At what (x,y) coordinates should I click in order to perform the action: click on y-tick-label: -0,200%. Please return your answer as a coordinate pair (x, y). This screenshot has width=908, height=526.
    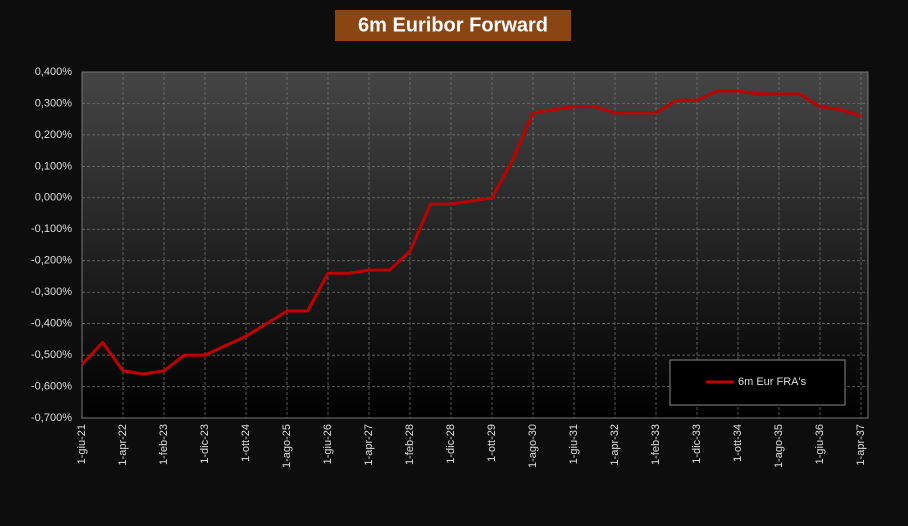
    Looking at the image, I should click on (51, 261).